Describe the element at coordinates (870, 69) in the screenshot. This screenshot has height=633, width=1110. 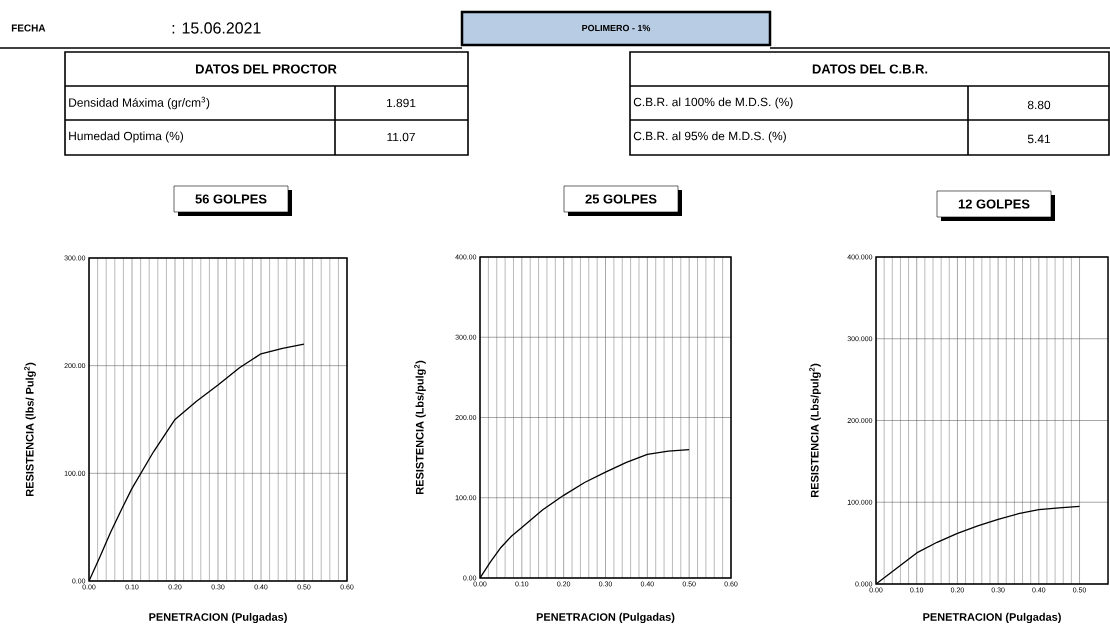
I see `text: DATOS DEL C.B.R.` at that location.